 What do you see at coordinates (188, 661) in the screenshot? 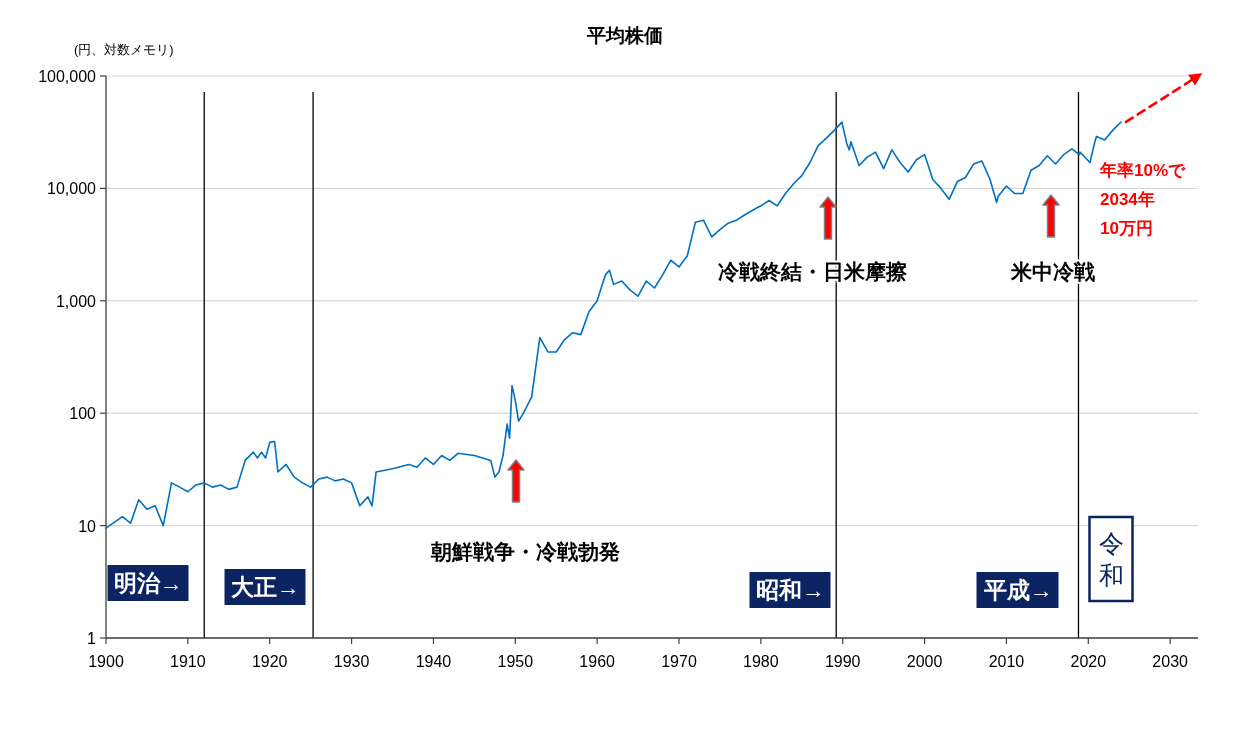
I see `x-tick-label: 1910` at bounding box center [188, 661].